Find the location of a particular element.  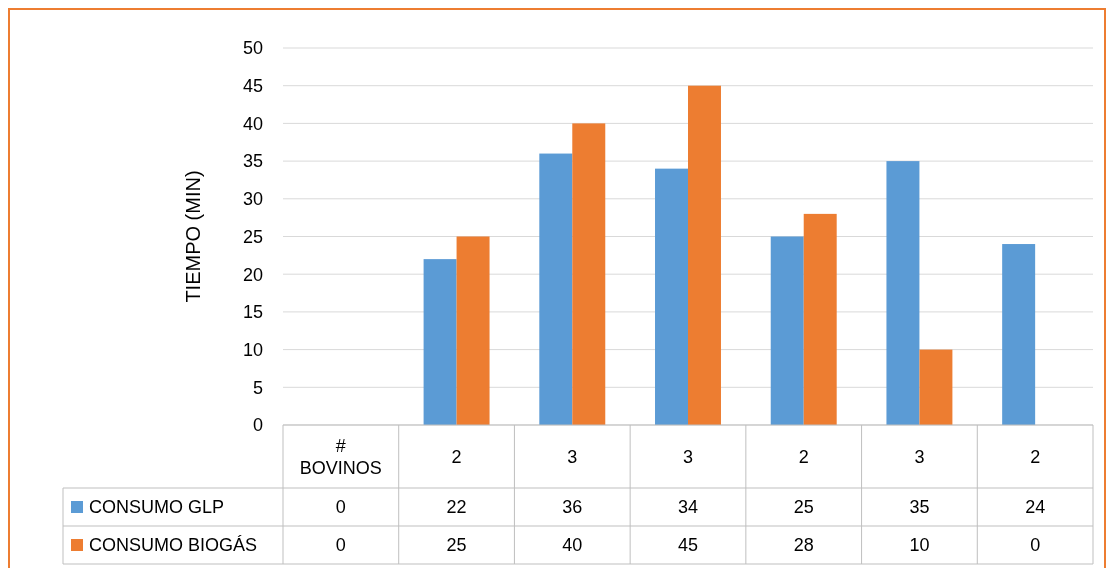

legend-label: CONSUMO BIOGÁS is located at coordinates (173, 545).